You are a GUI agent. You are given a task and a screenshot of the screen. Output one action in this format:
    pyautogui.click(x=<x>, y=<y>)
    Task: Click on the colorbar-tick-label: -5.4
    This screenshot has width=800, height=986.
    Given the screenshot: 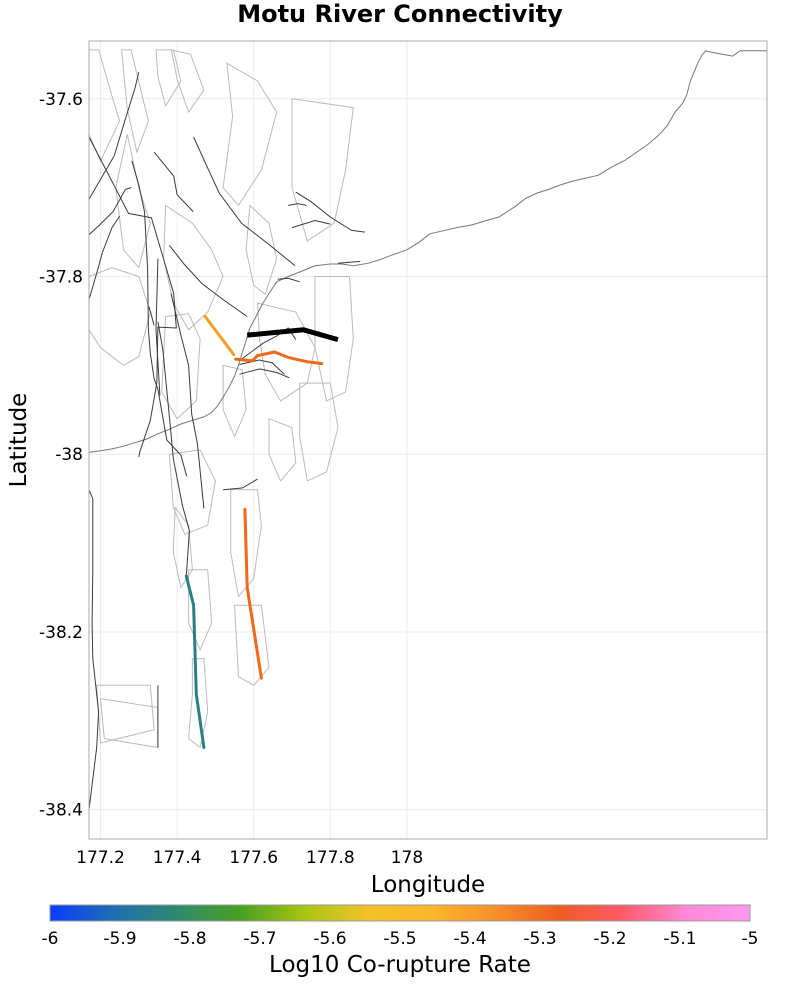 What is the action you would take?
    pyautogui.click(x=469, y=939)
    